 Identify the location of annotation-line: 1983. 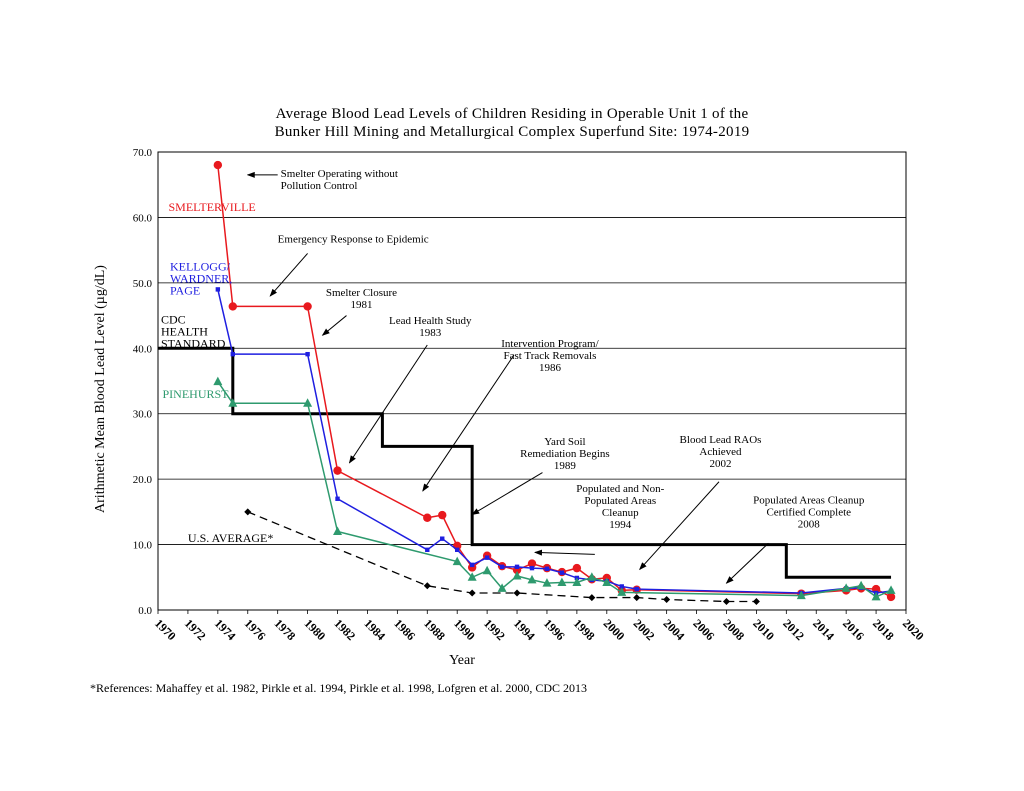
(430, 333).